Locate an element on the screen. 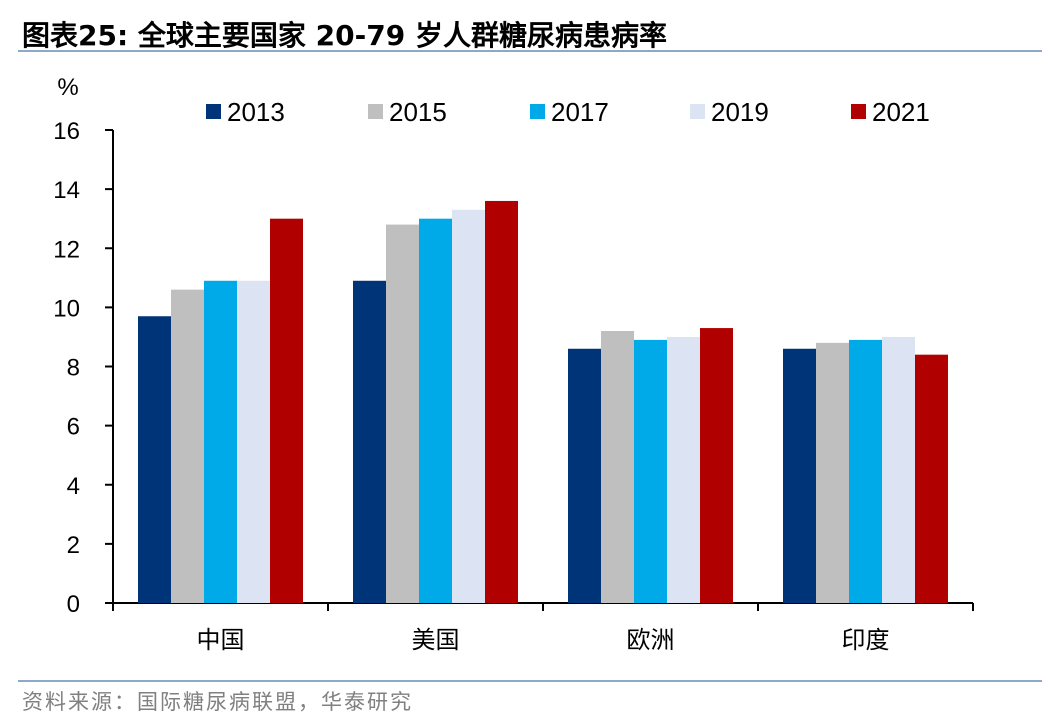  legend-label: 2013 is located at coordinates (256, 112).